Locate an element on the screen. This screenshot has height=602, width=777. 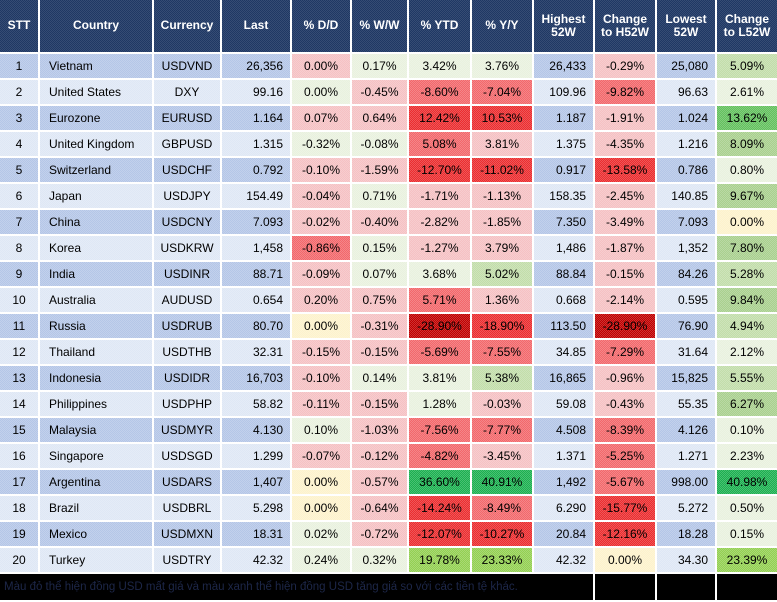
table-cell: 23.39% is located at coordinates (747, 560).